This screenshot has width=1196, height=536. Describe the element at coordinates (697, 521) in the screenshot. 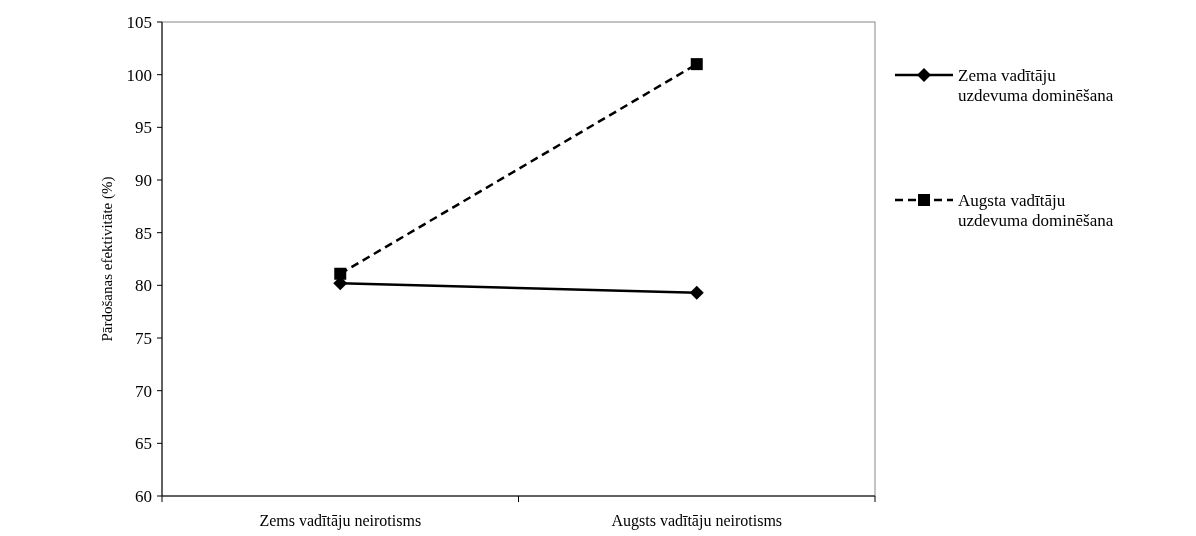

I see `x-tick-label: Augsts vadītāju neirotisms` at that location.